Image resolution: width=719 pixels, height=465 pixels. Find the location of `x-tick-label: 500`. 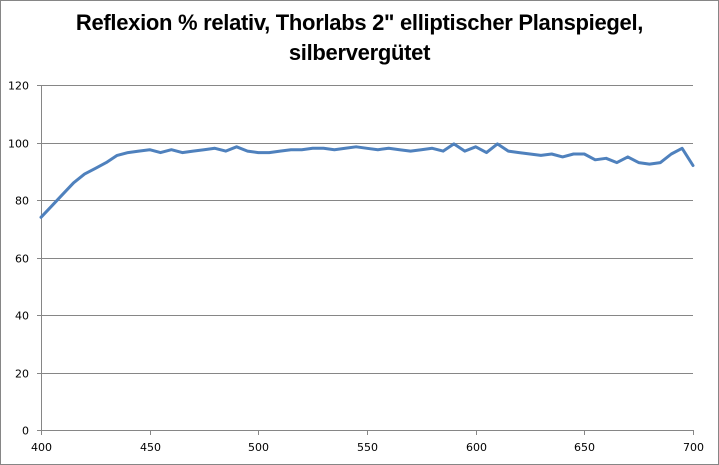

x-tick-label: 500 is located at coordinates (258, 447).